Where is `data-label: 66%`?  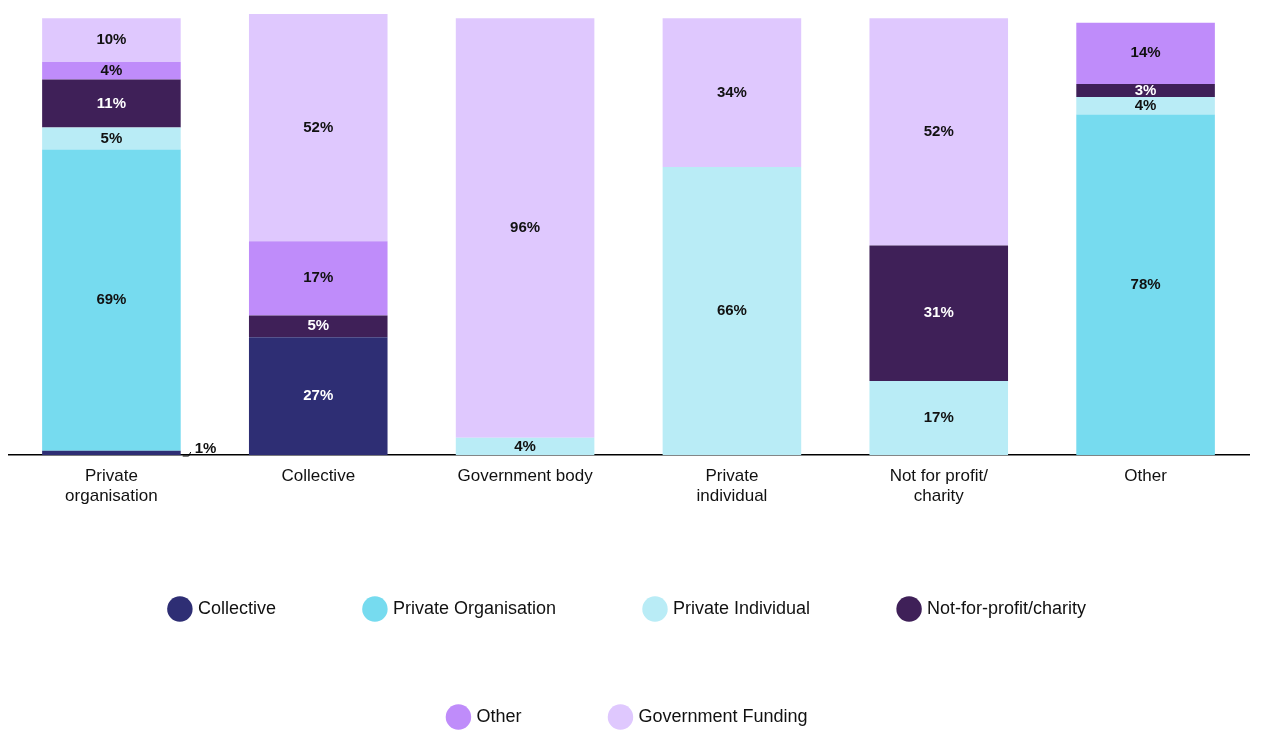
data-label: 66% is located at coordinates (731, 310).